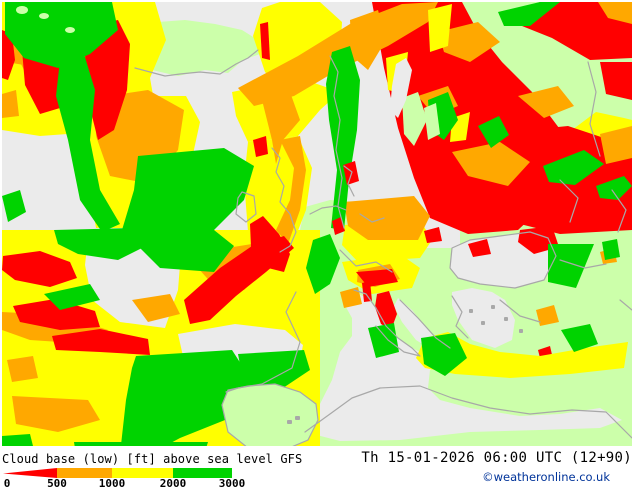  What do you see at coordinates (390, 127) in the screenshot?
I see `map-layer-baltic-sea` at bounding box center [390, 127].